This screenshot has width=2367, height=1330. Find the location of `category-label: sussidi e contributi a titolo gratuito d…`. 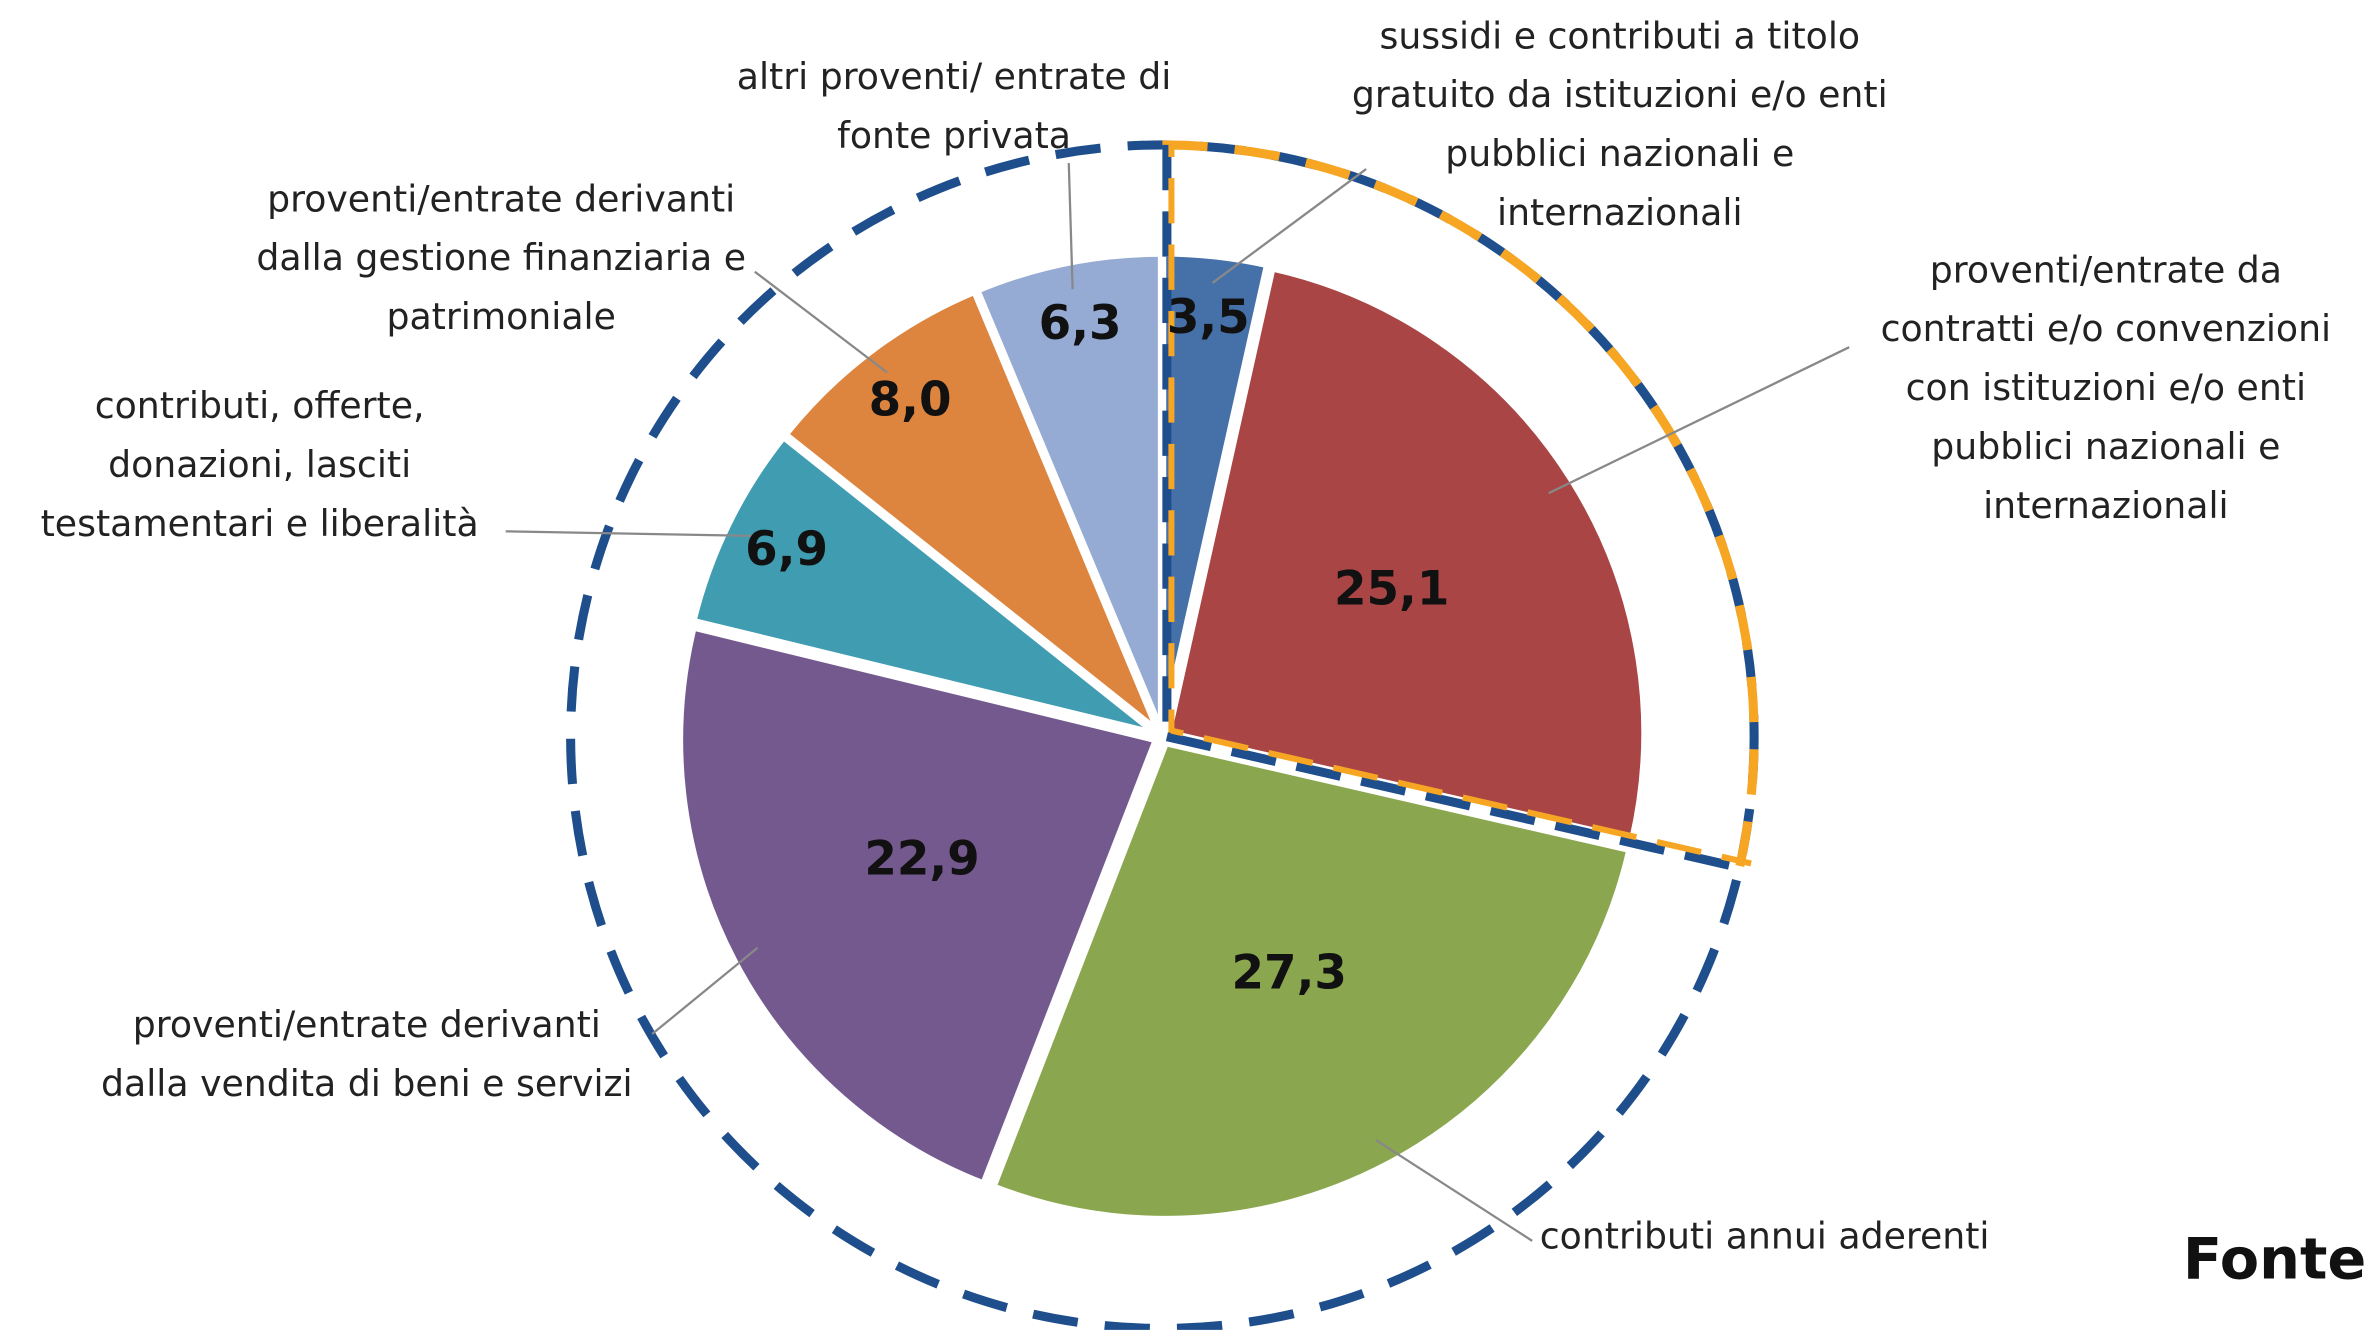

category-label: sussidi e contributi a titolo gratuito d… is located at coordinates (1619, 124).